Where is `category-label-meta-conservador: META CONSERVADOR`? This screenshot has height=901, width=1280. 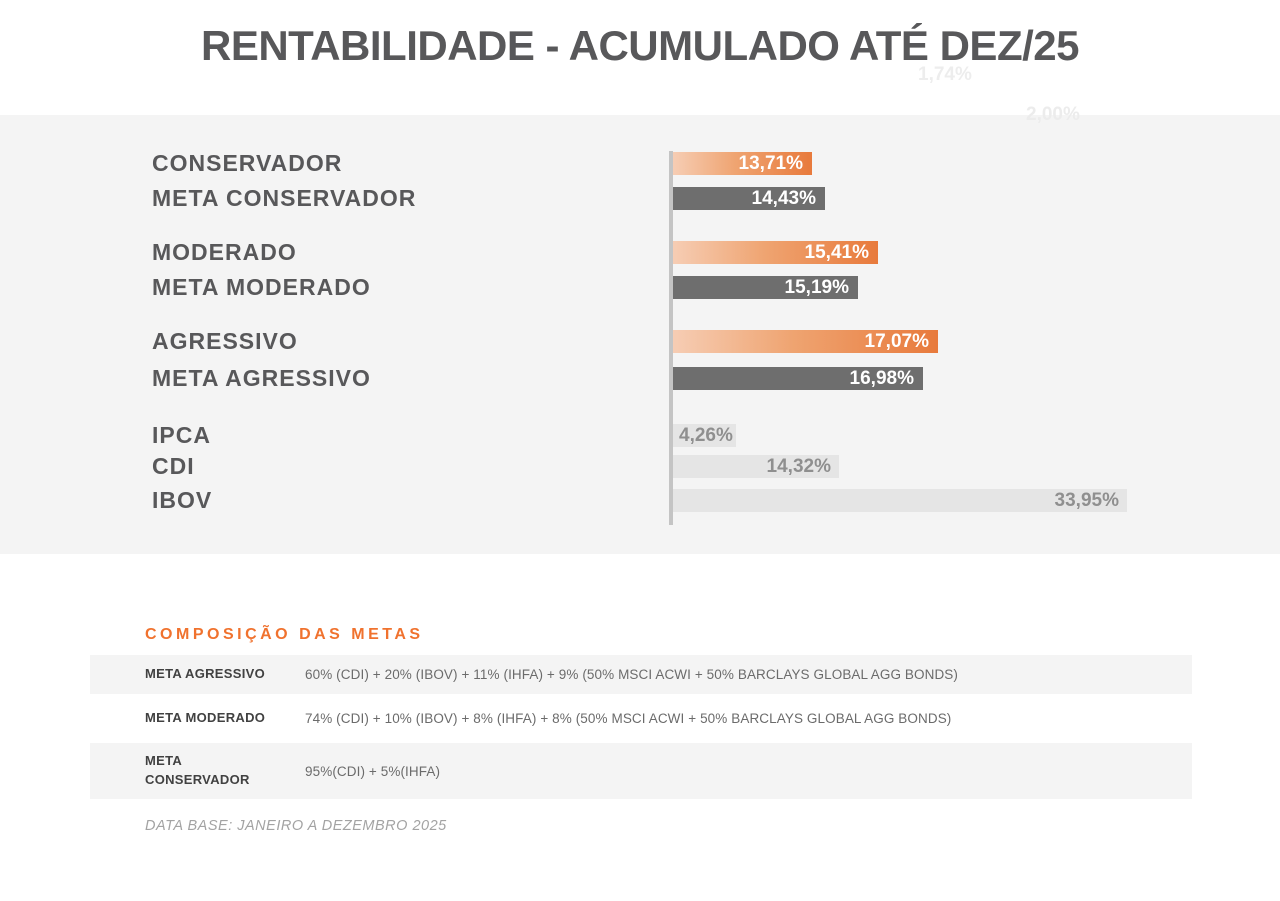 category-label-meta-conservador: META CONSERVADOR is located at coordinates (284, 198).